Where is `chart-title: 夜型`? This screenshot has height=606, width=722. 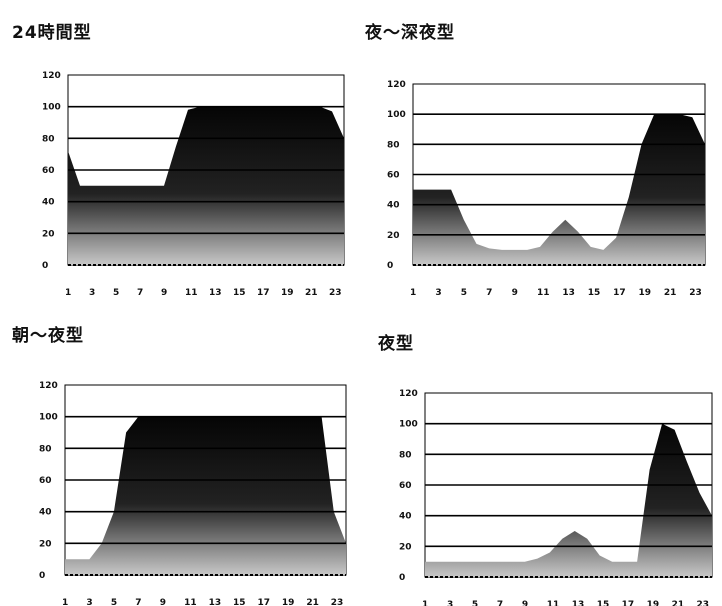 chart-title: 夜型 is located at coordinates (396, 344).